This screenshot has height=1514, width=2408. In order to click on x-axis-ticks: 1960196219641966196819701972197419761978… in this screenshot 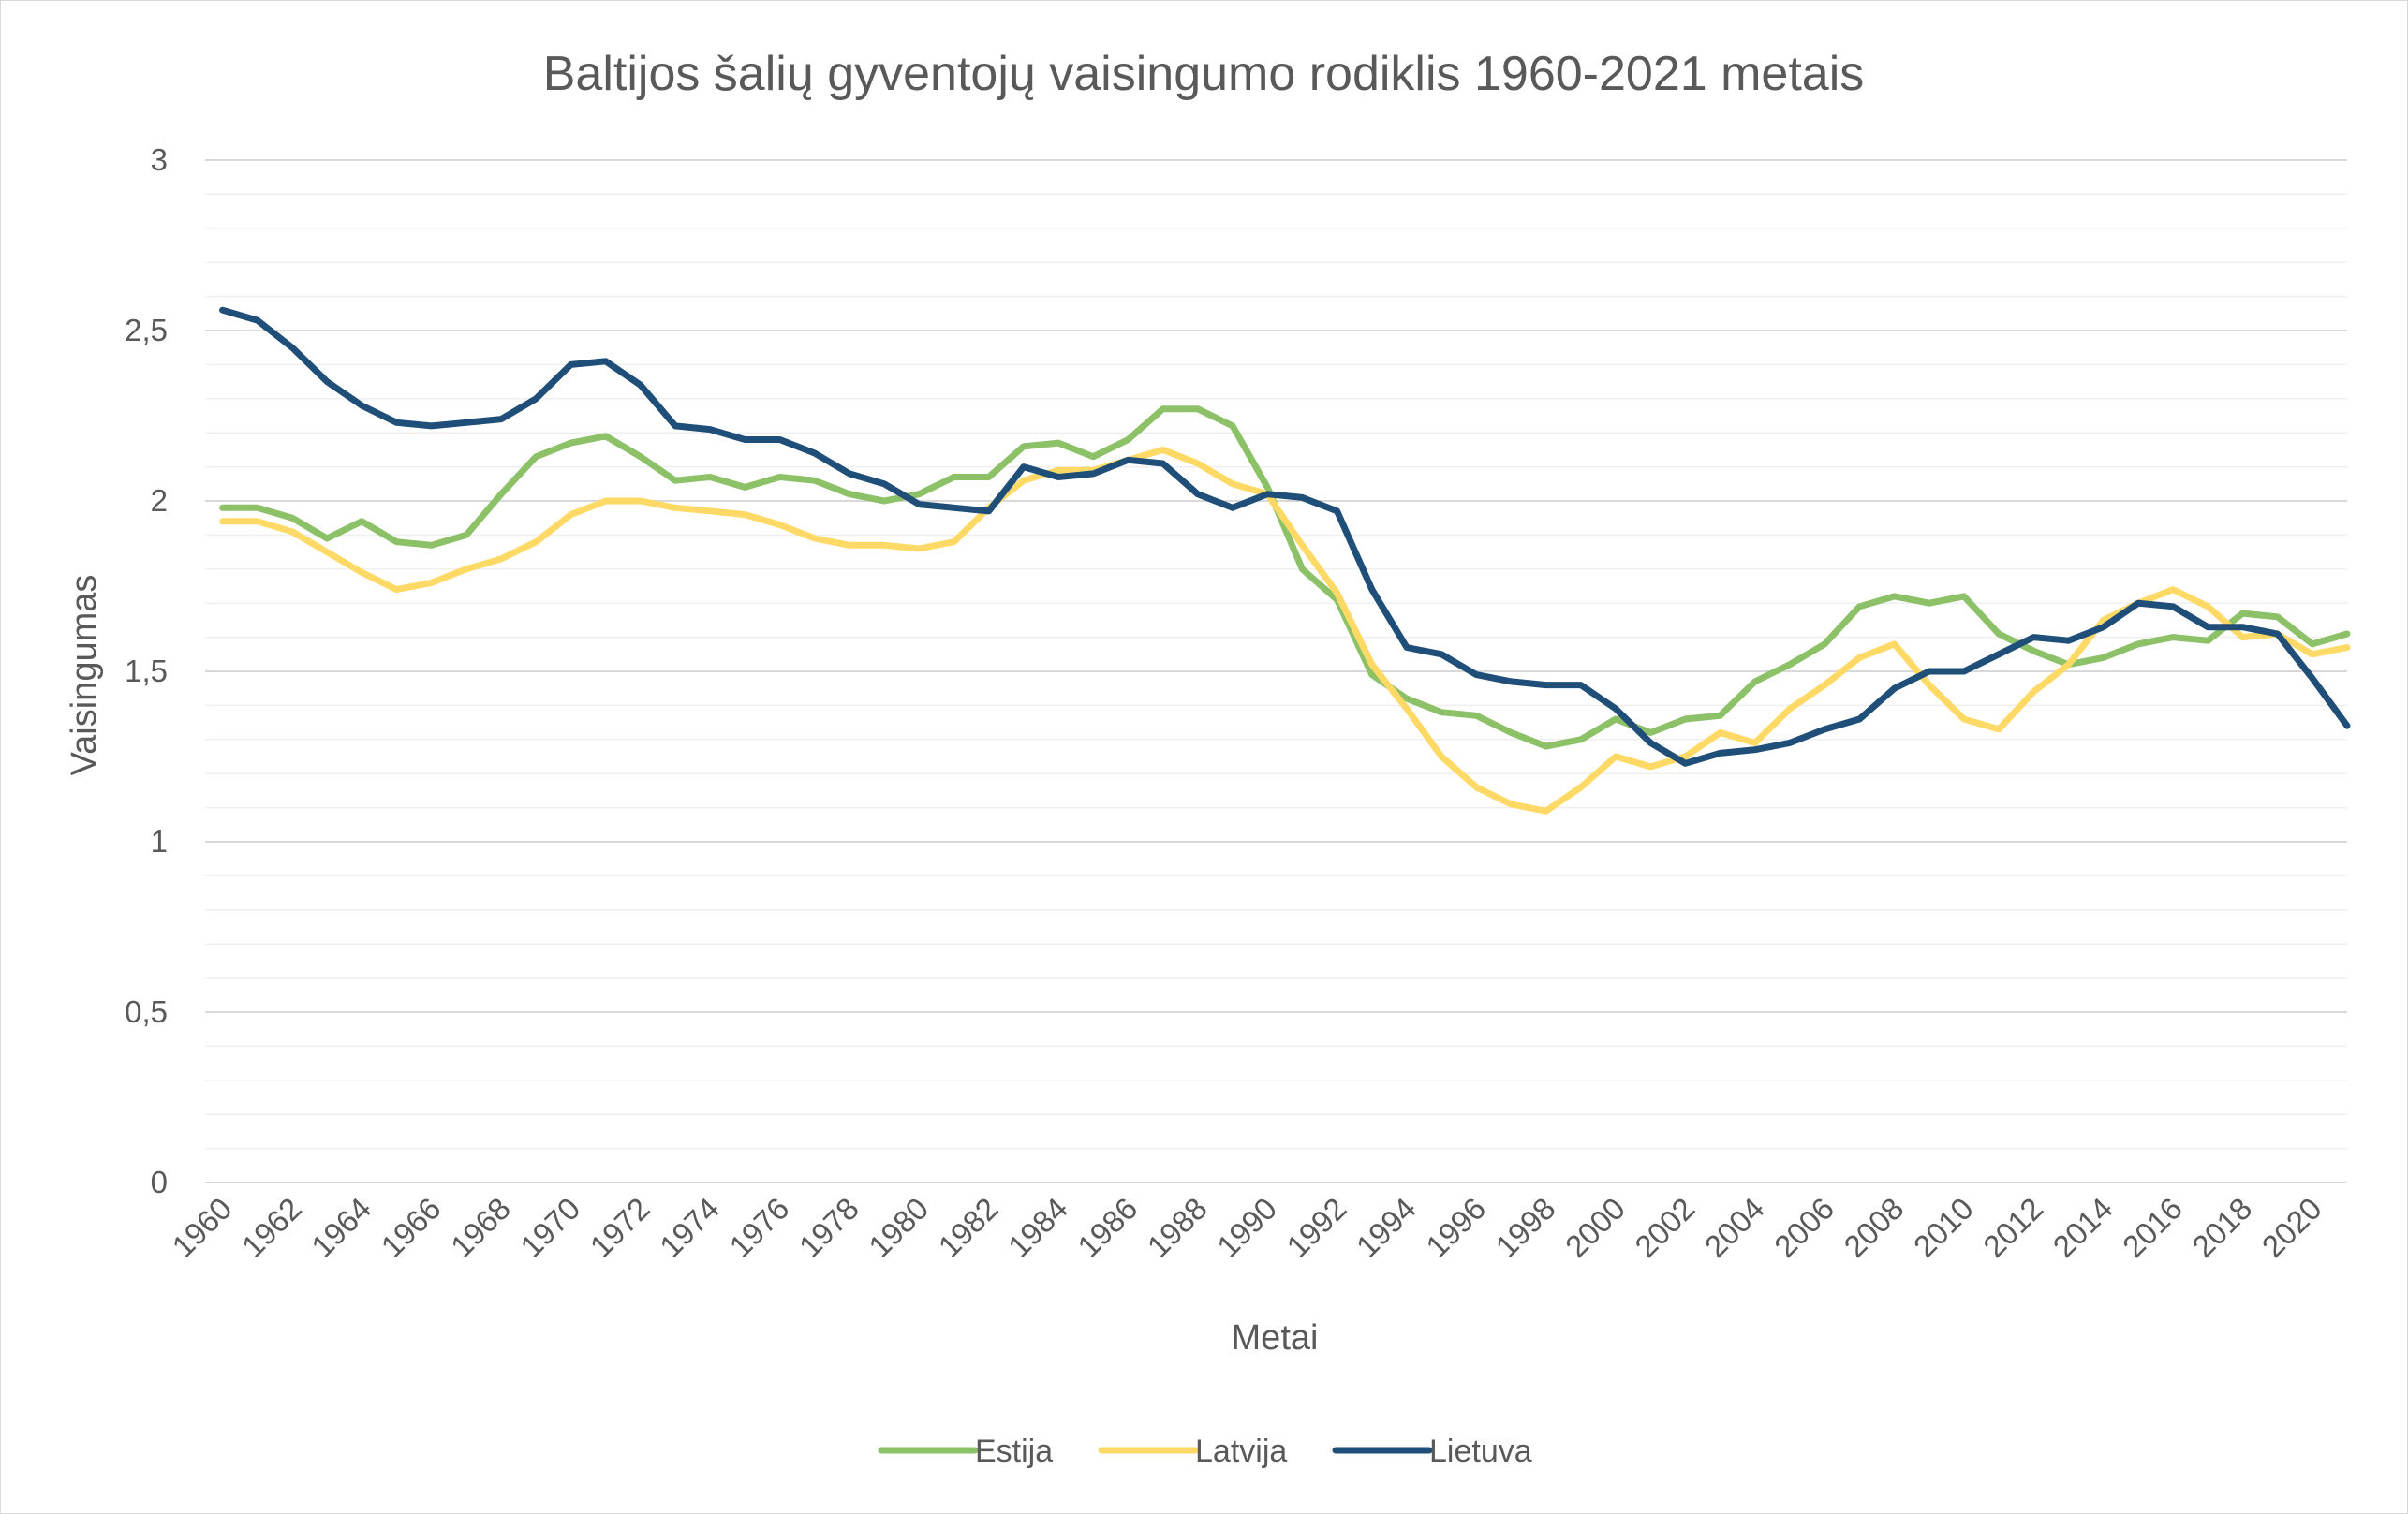, I will do `click(1246, 1228)`.